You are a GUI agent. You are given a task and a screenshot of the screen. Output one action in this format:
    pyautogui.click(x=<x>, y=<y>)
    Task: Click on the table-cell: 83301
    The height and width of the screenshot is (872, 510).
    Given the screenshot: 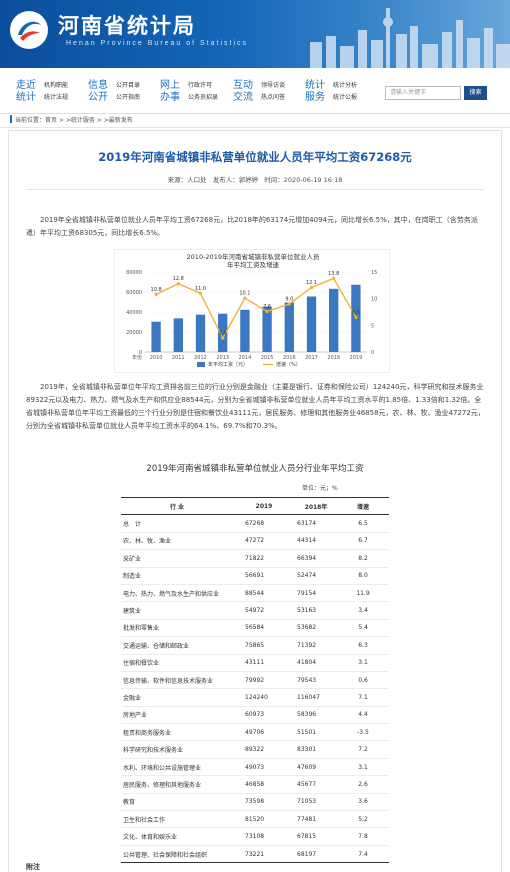 What is the action you would take?
    pyautogui.click(x=311, y=749)
    